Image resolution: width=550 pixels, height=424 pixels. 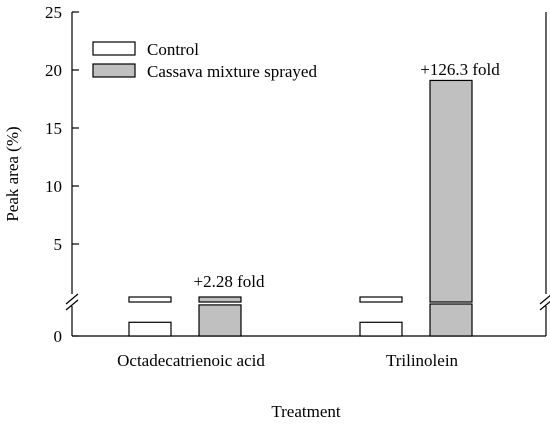 I want to click on legend-label: Control, so click(x=173, y=49).